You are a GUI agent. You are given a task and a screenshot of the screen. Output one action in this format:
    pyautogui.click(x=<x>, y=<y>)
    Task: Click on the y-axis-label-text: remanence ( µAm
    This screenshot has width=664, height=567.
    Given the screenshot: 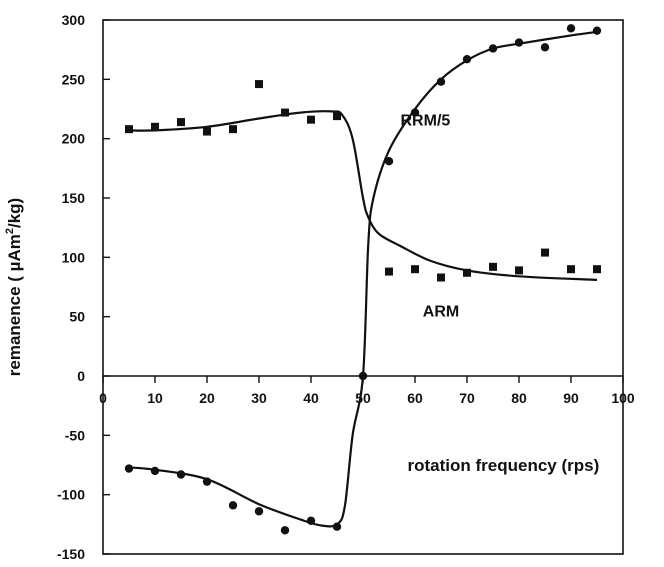 What is the action you would take?
    pyautogui.click(x=14, y=305)
    